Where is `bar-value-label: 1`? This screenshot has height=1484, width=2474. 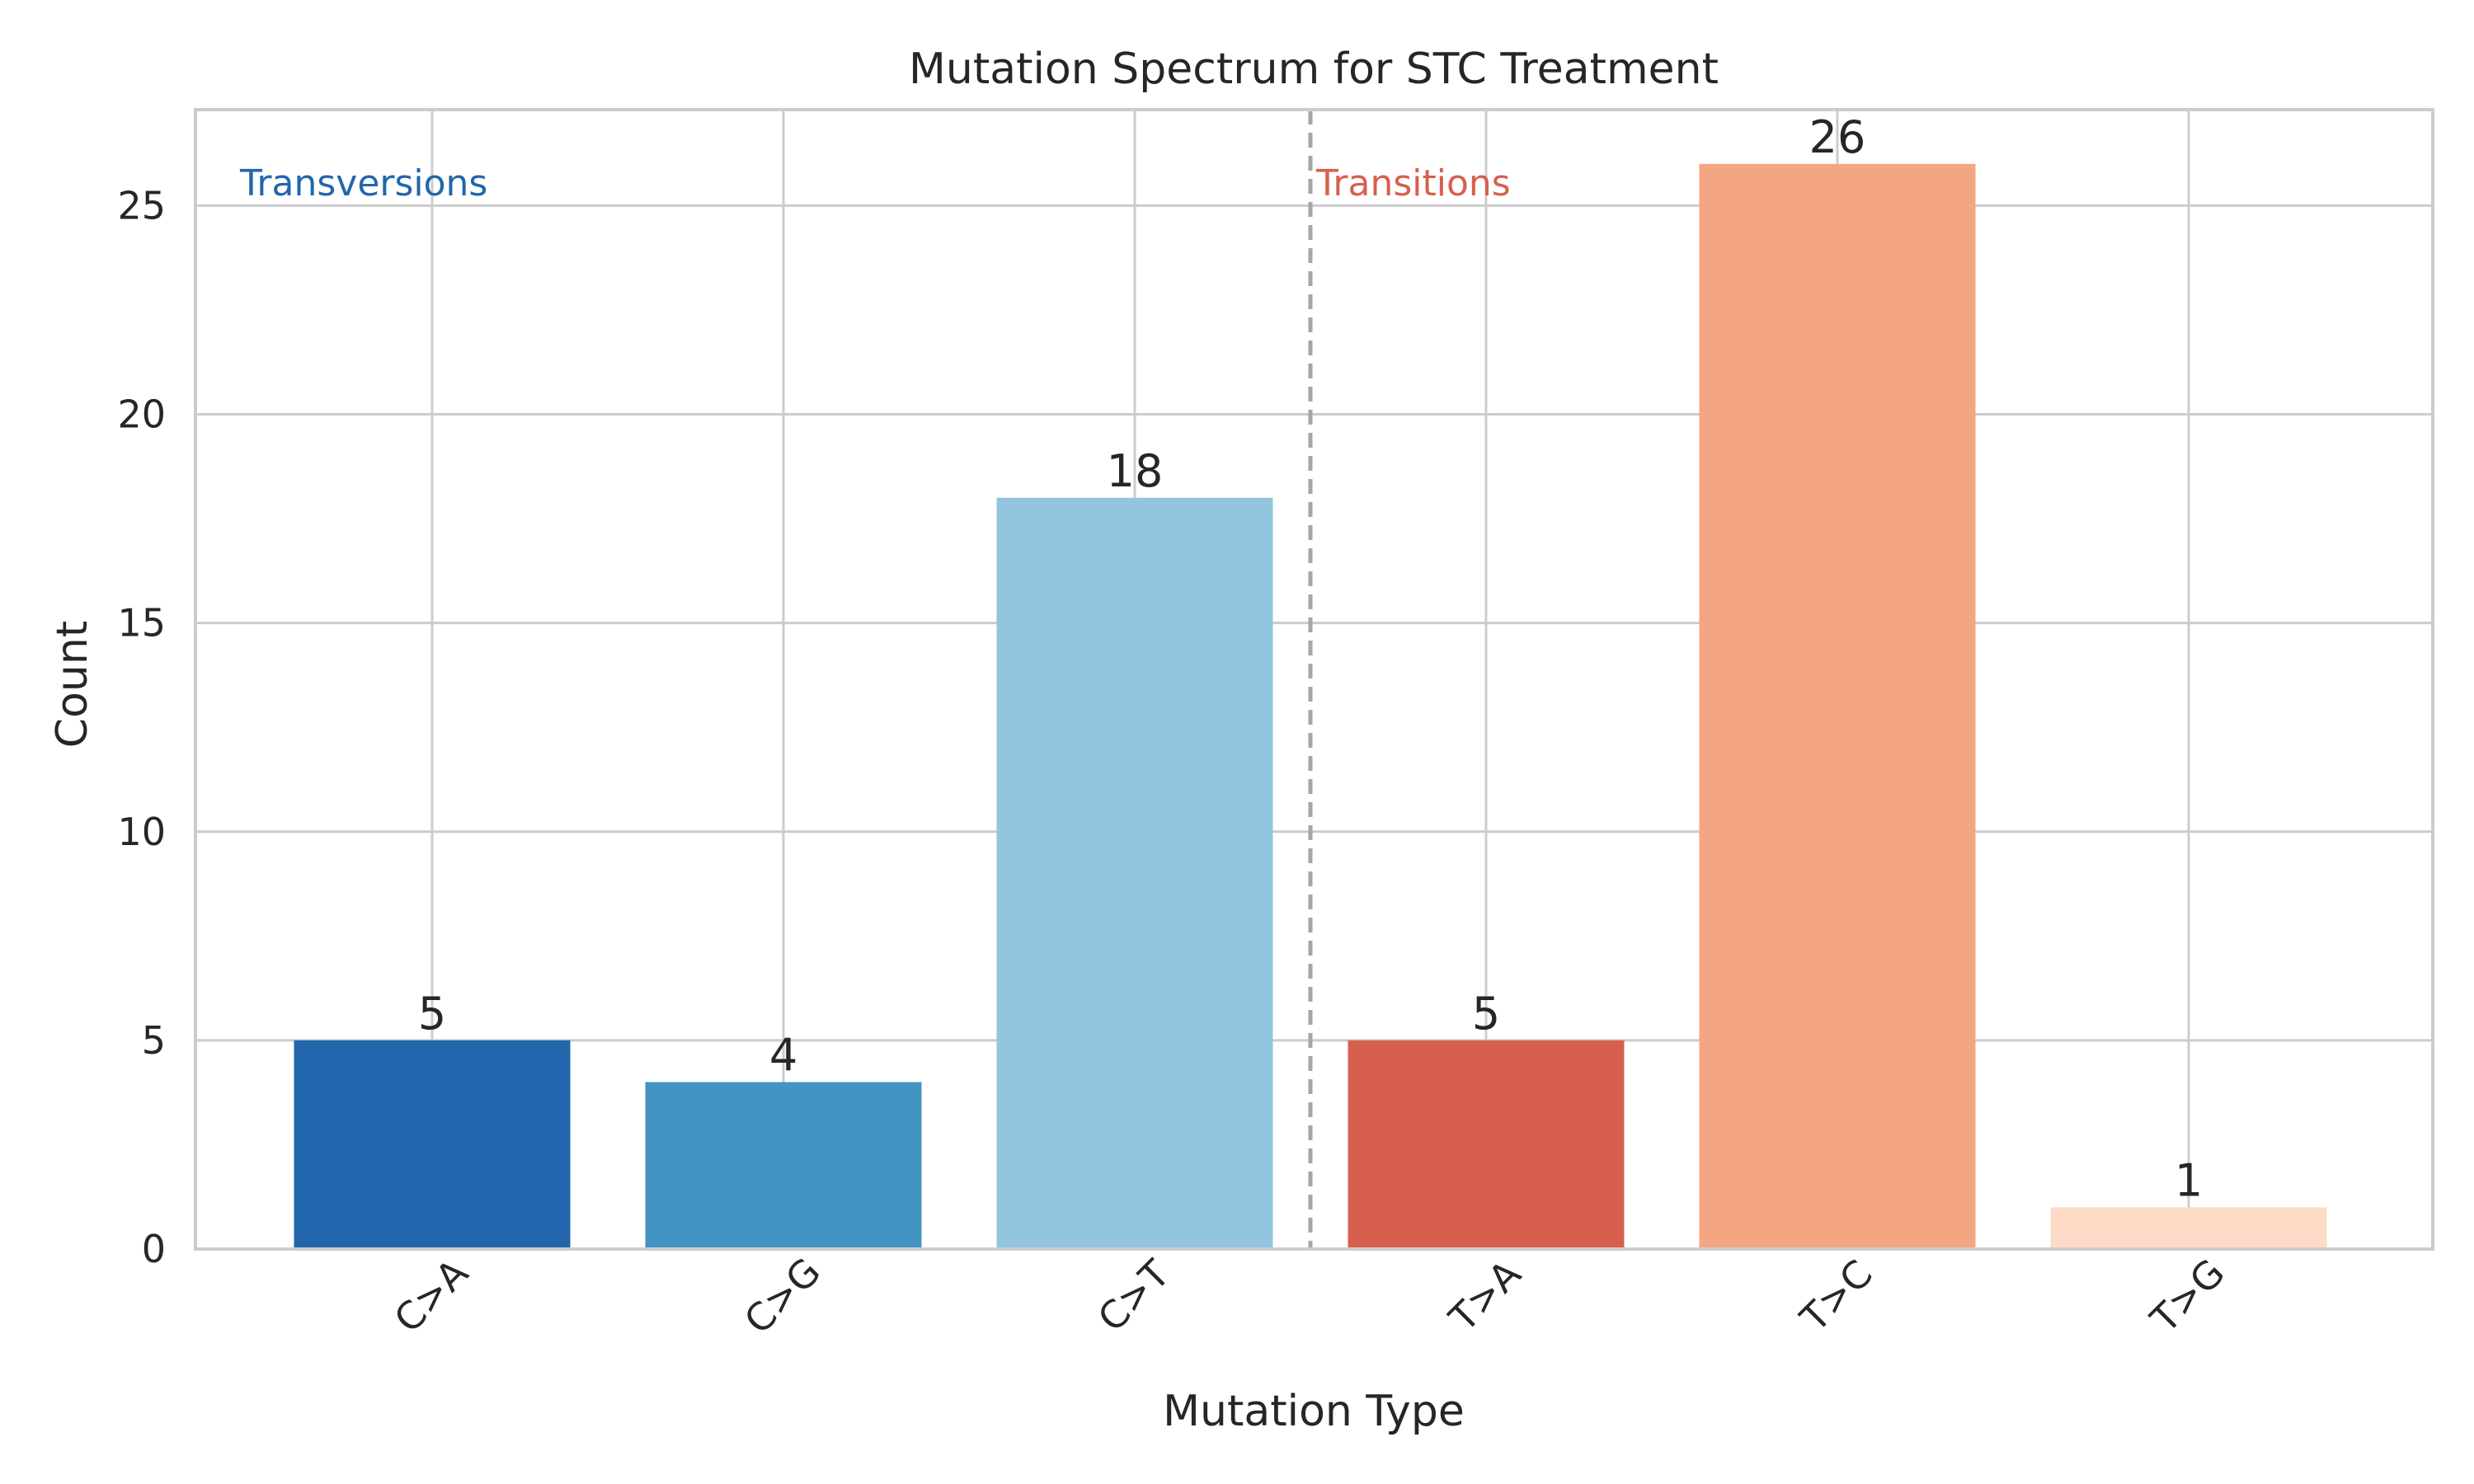
bar-value-label: 1 is located at coordinates (2189, 1180).